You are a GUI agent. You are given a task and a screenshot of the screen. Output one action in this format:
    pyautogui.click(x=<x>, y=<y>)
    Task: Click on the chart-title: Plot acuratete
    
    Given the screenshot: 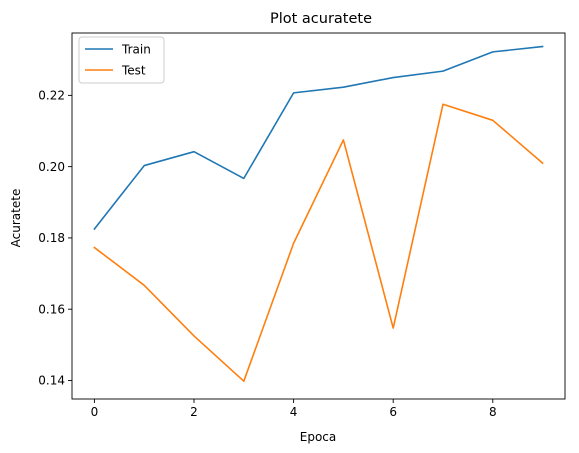 What is the action you would take?
    pyautogui.click(x=321, y=19)
    